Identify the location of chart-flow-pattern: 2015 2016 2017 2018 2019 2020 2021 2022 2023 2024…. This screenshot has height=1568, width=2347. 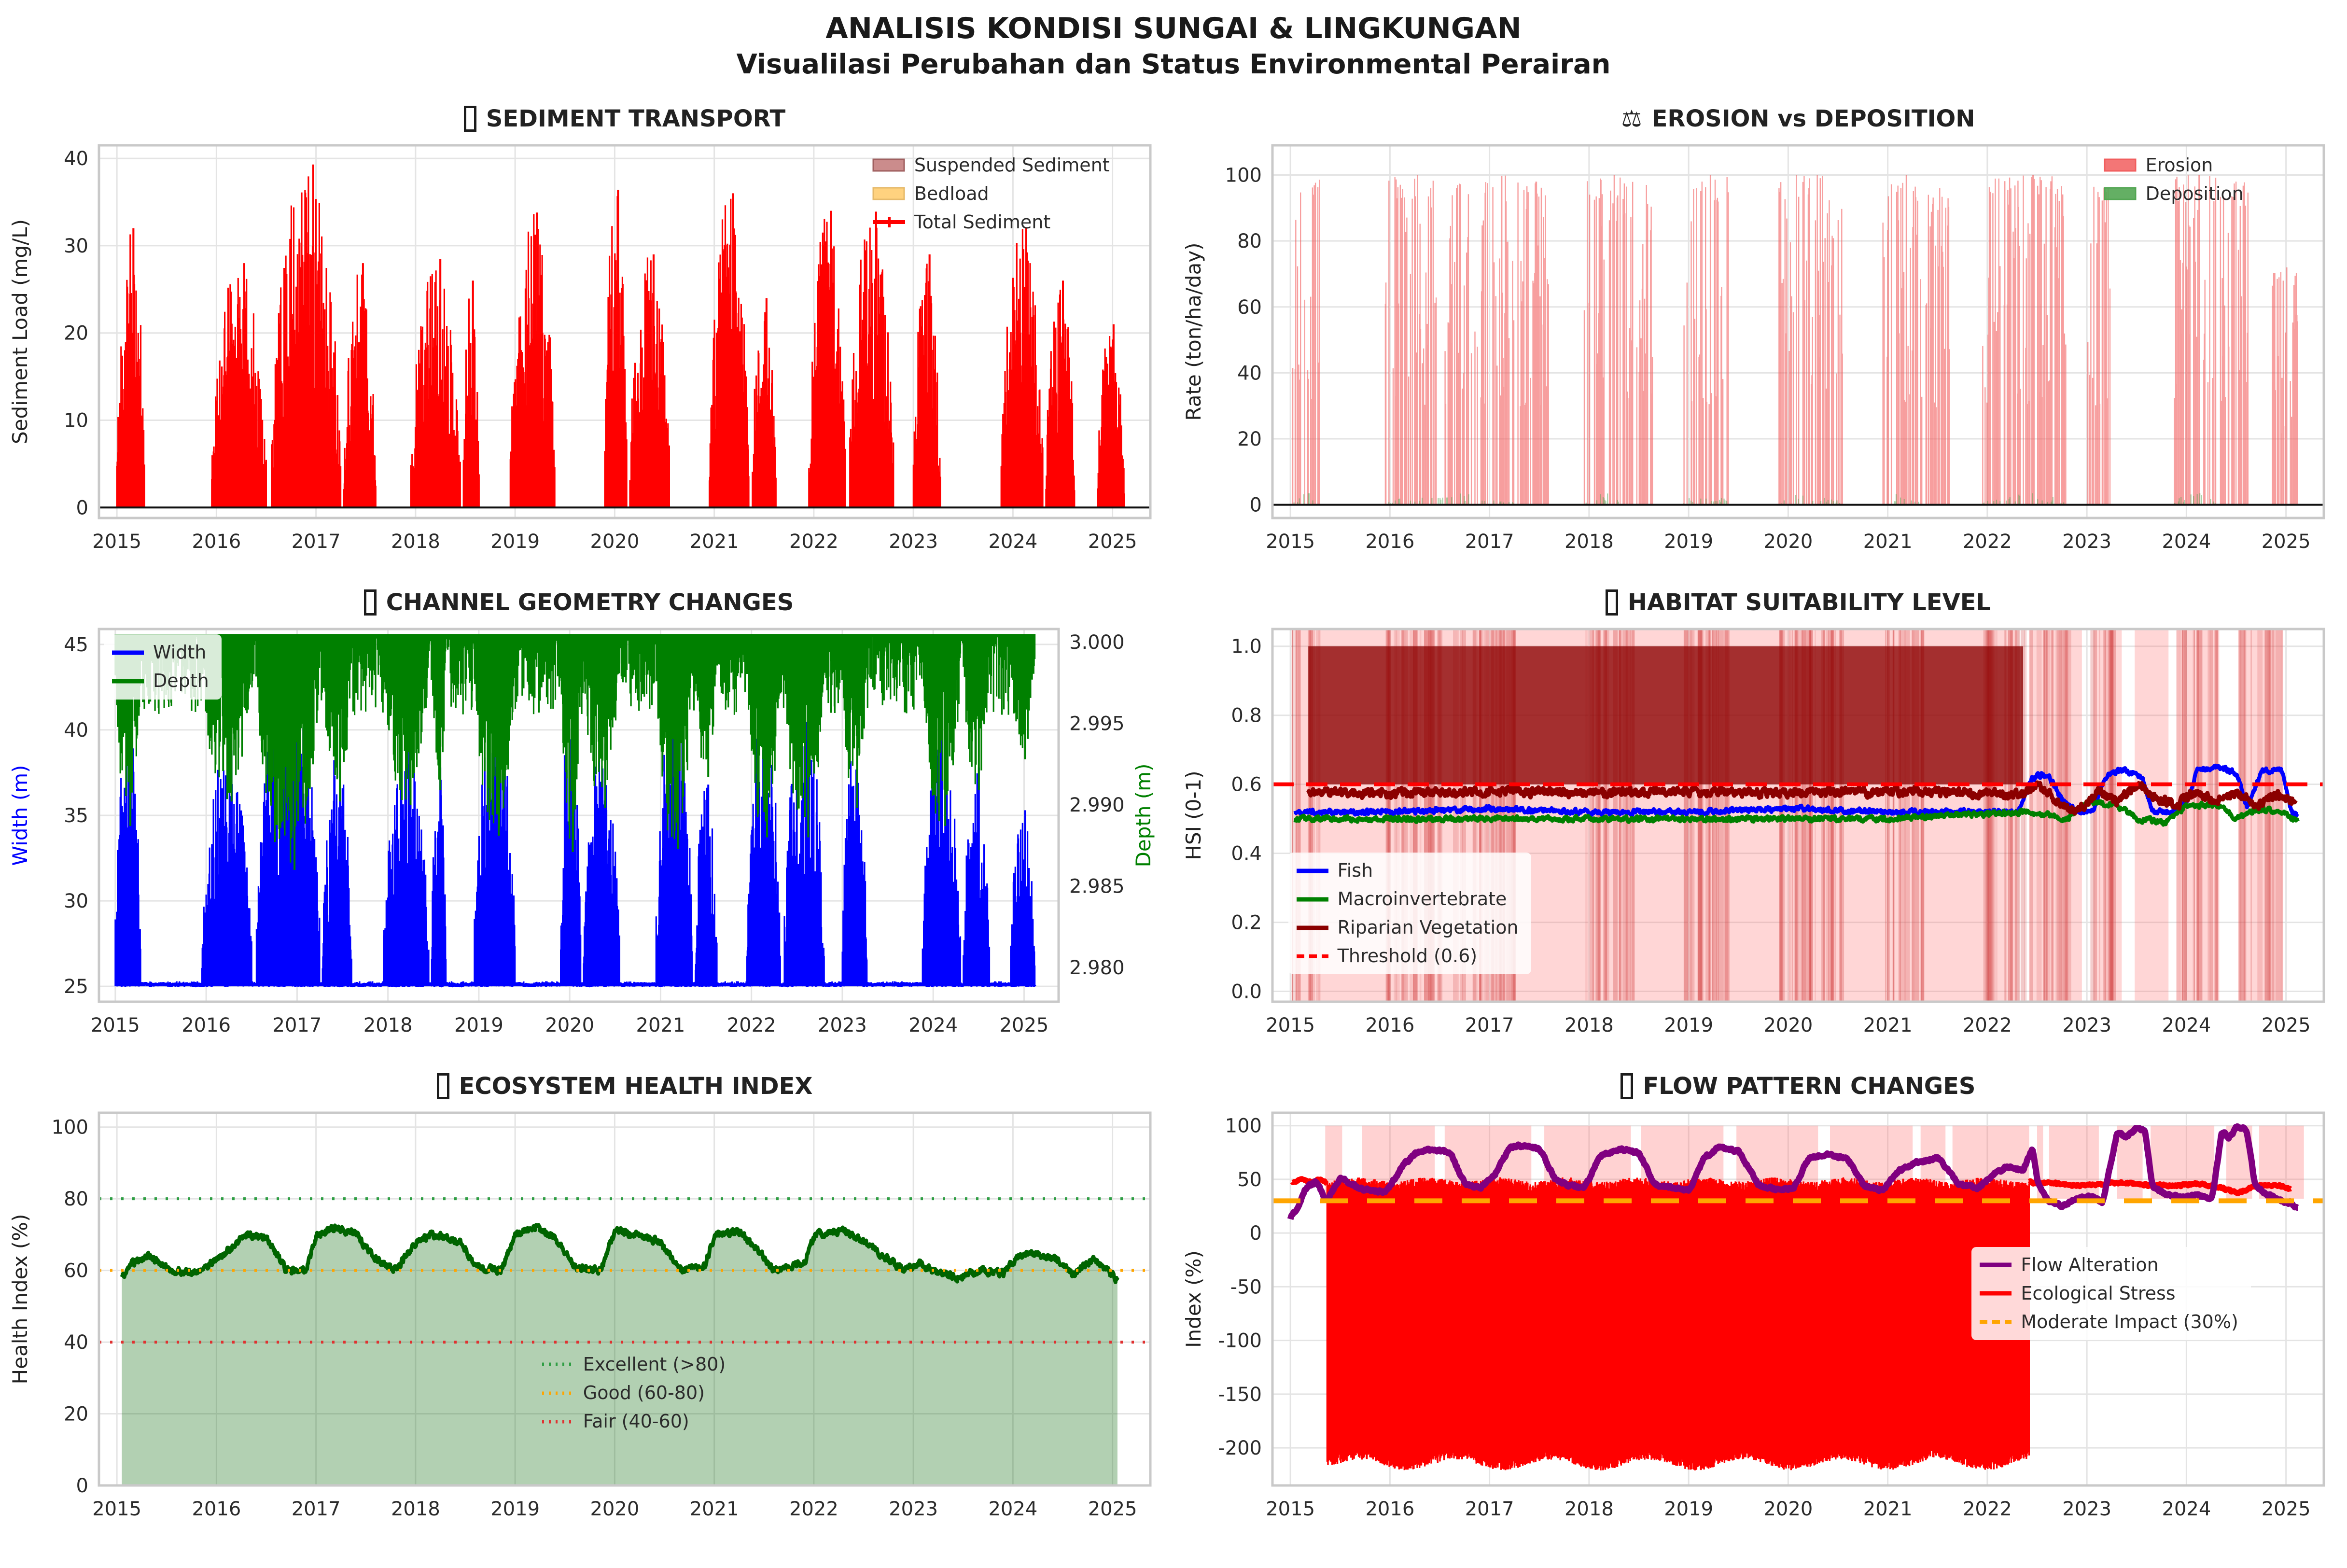
(1760, 1322).